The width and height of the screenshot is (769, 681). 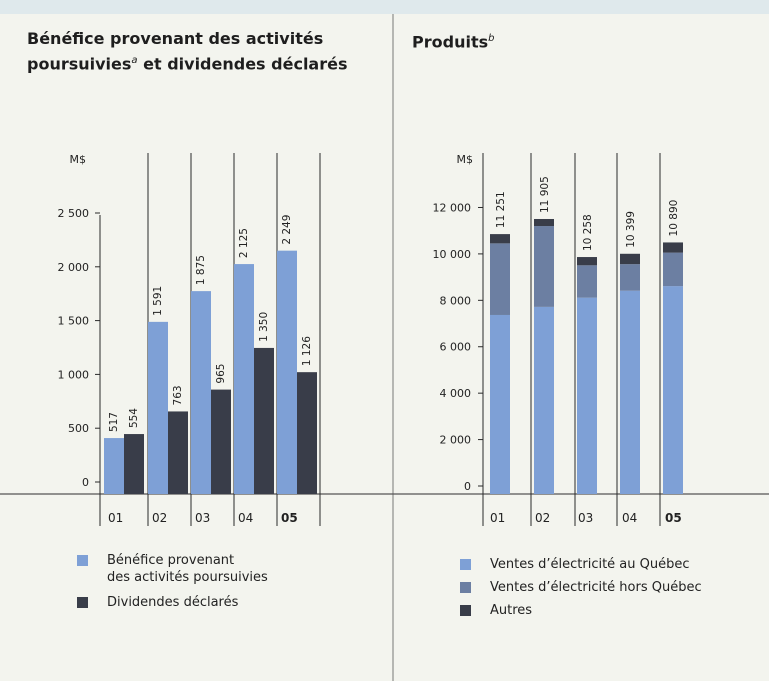 I want to click on legend-label-hors-quebec: Ventes d’électricité hors Québec, so click(x=596, y=587).